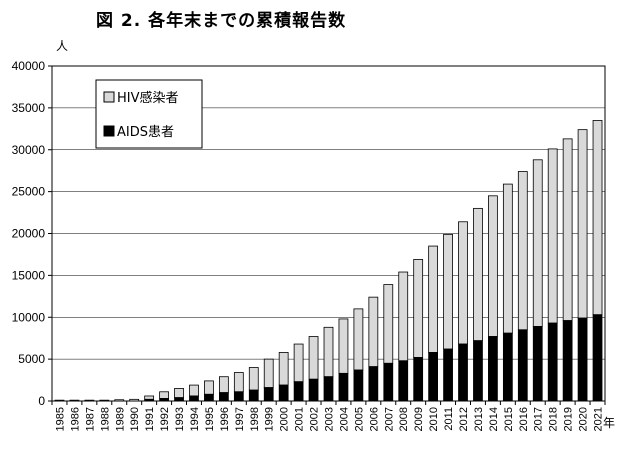 The width and height of the screenshot is (621, 455). Describe the element at coordinates (448, 291) in the screenshot. I see `bar-hiv-2011` at that location.